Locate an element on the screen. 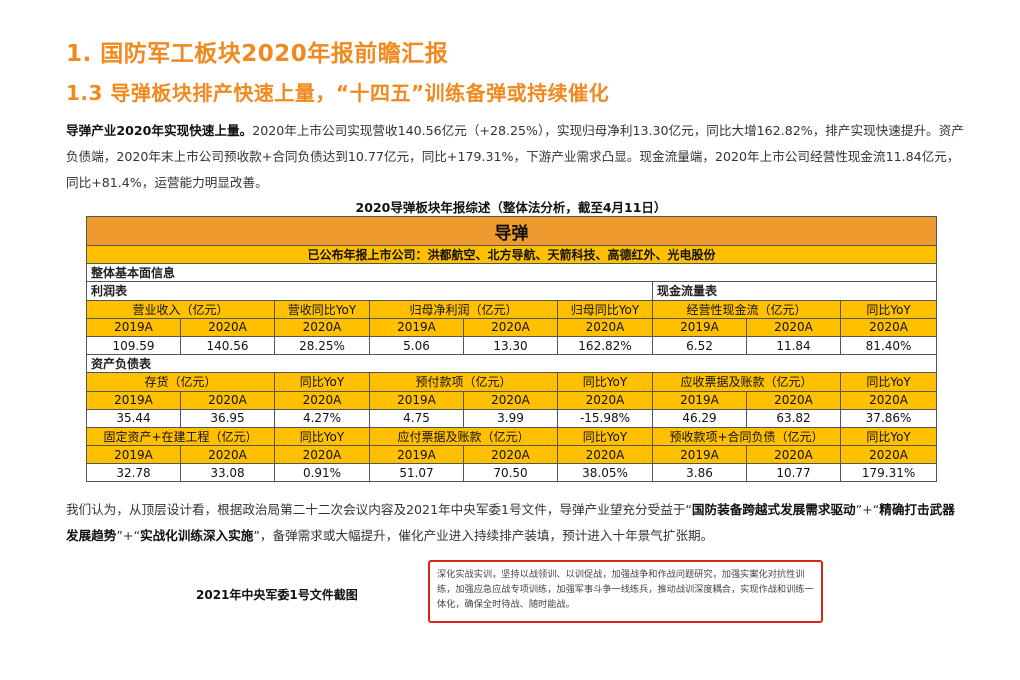 The image size is (1020, 680). value-cell: 10.77 is located at coordinates (793, 473).